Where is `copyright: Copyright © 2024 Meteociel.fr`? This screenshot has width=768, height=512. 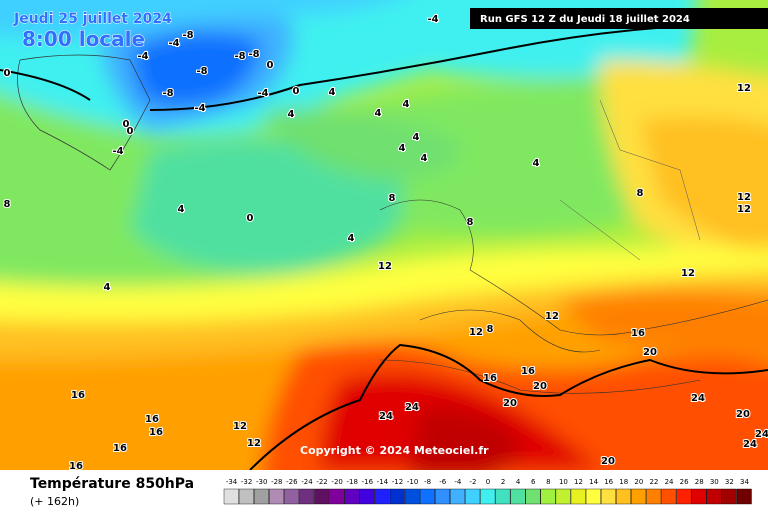 copyright: Copyright © 2024 Meteociel.fr is located at coordinates (394, 450).